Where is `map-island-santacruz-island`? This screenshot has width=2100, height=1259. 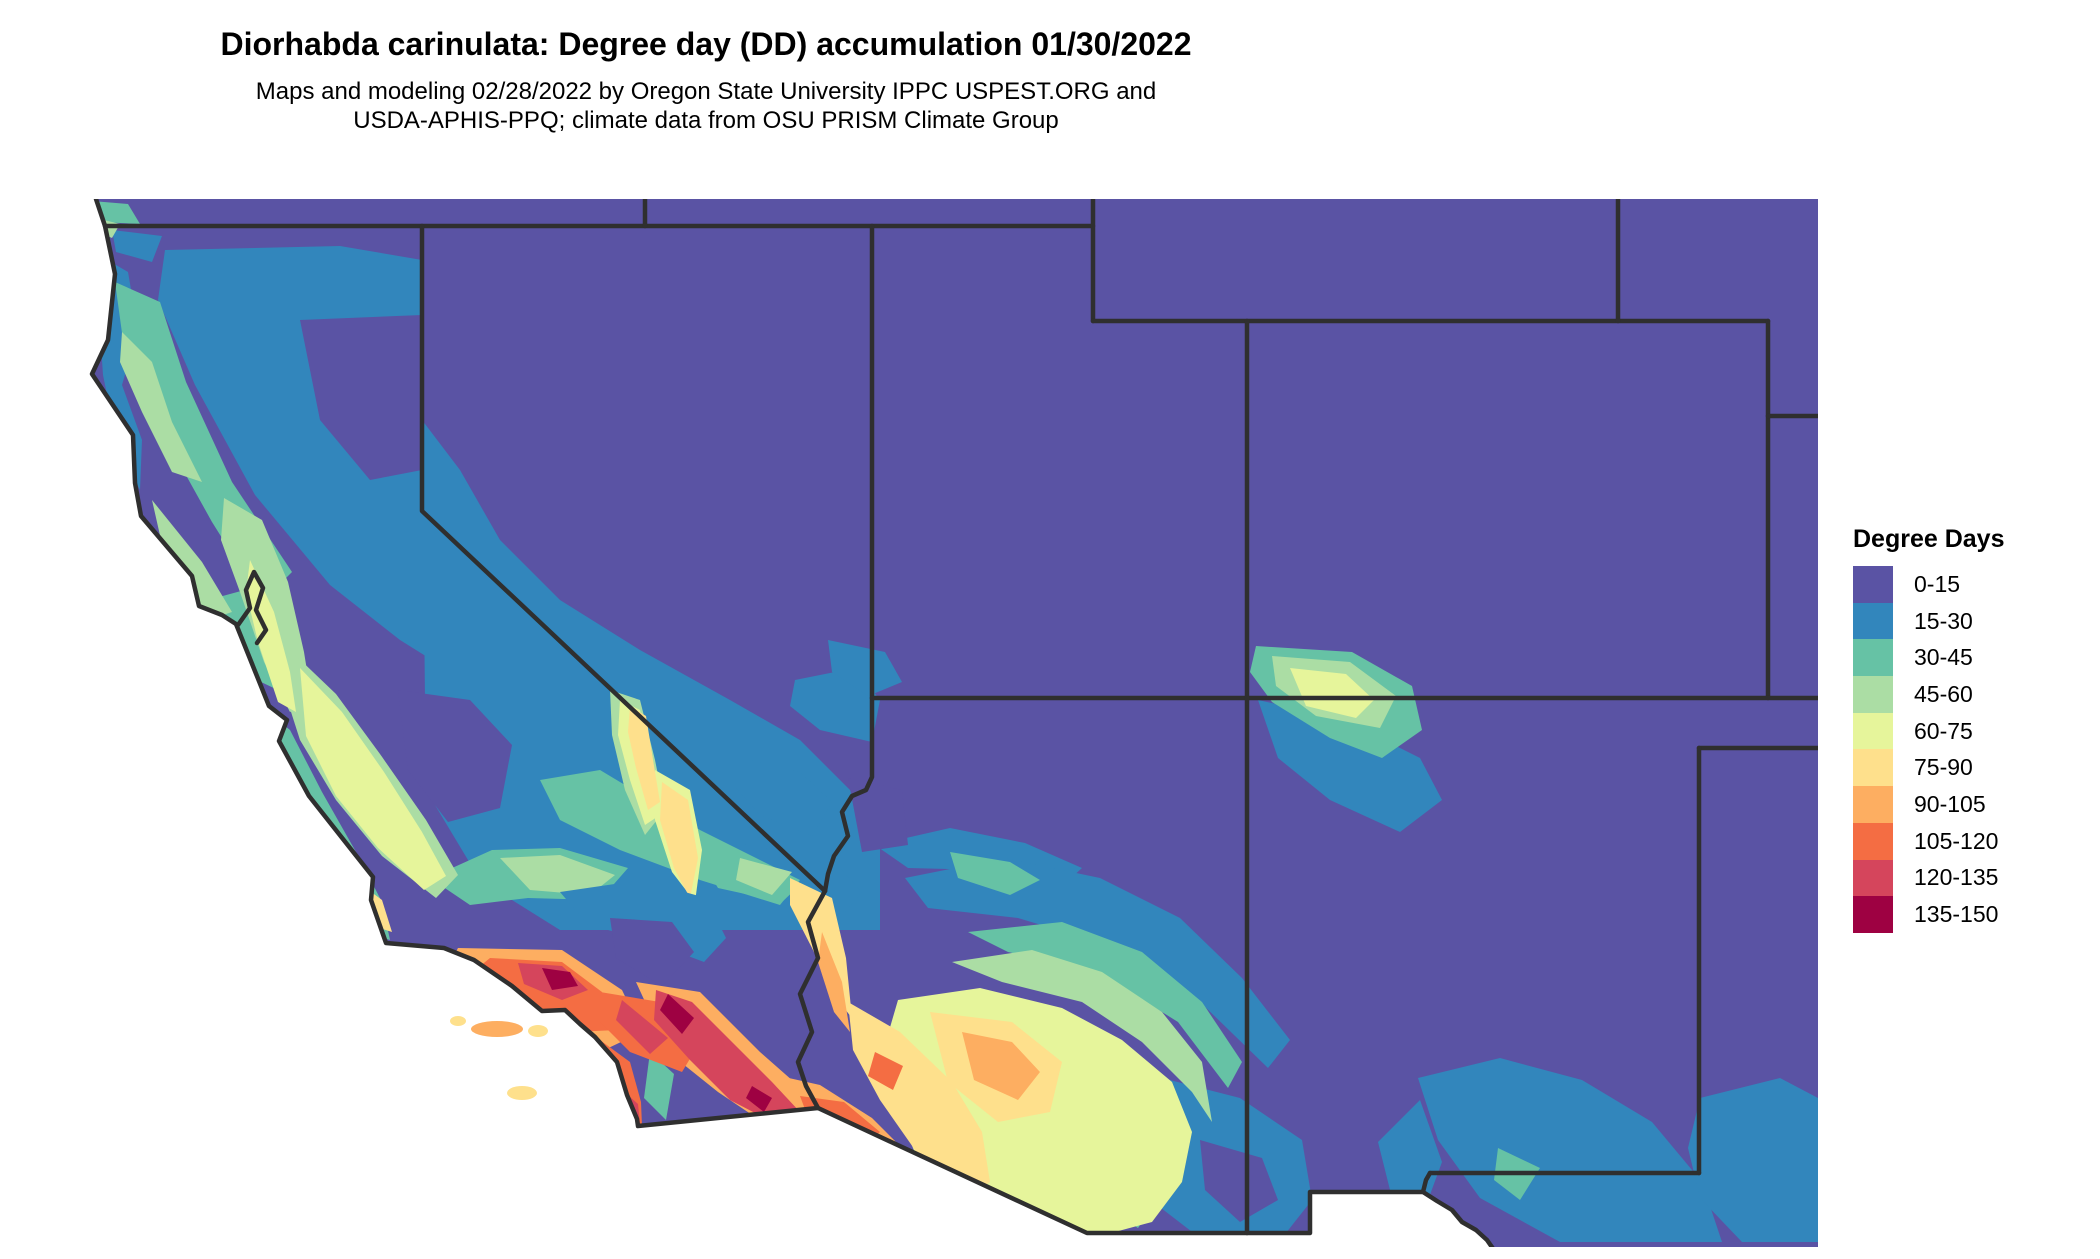
map-island-santacruz-island is located at coordinates (497, 1029).